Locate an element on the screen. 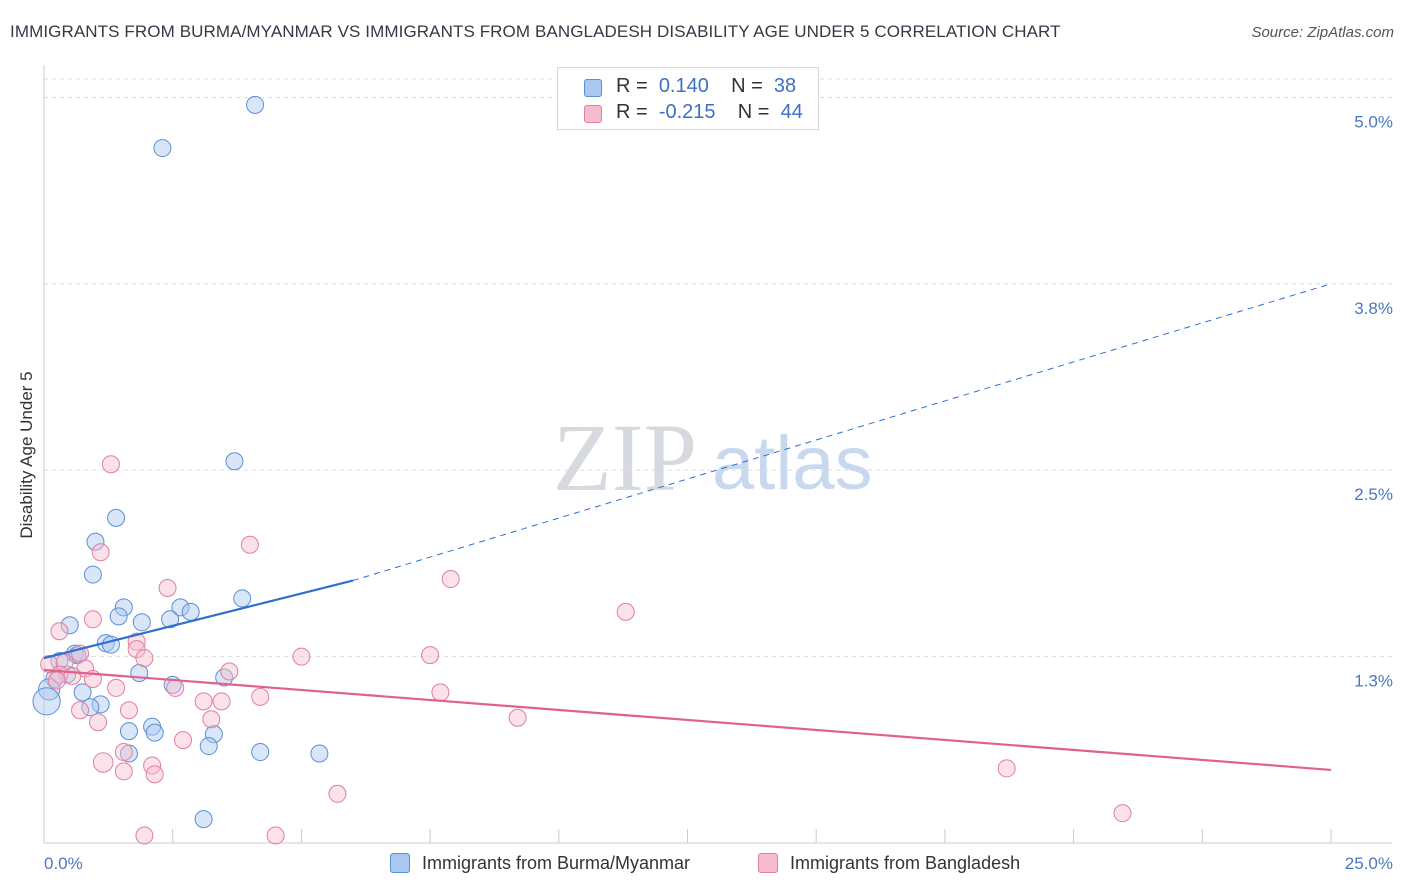 Image resolution: width=1406 pixels, height=892 pixels. x-tick-label: 25.0% is located at coordinates (1369, 863).